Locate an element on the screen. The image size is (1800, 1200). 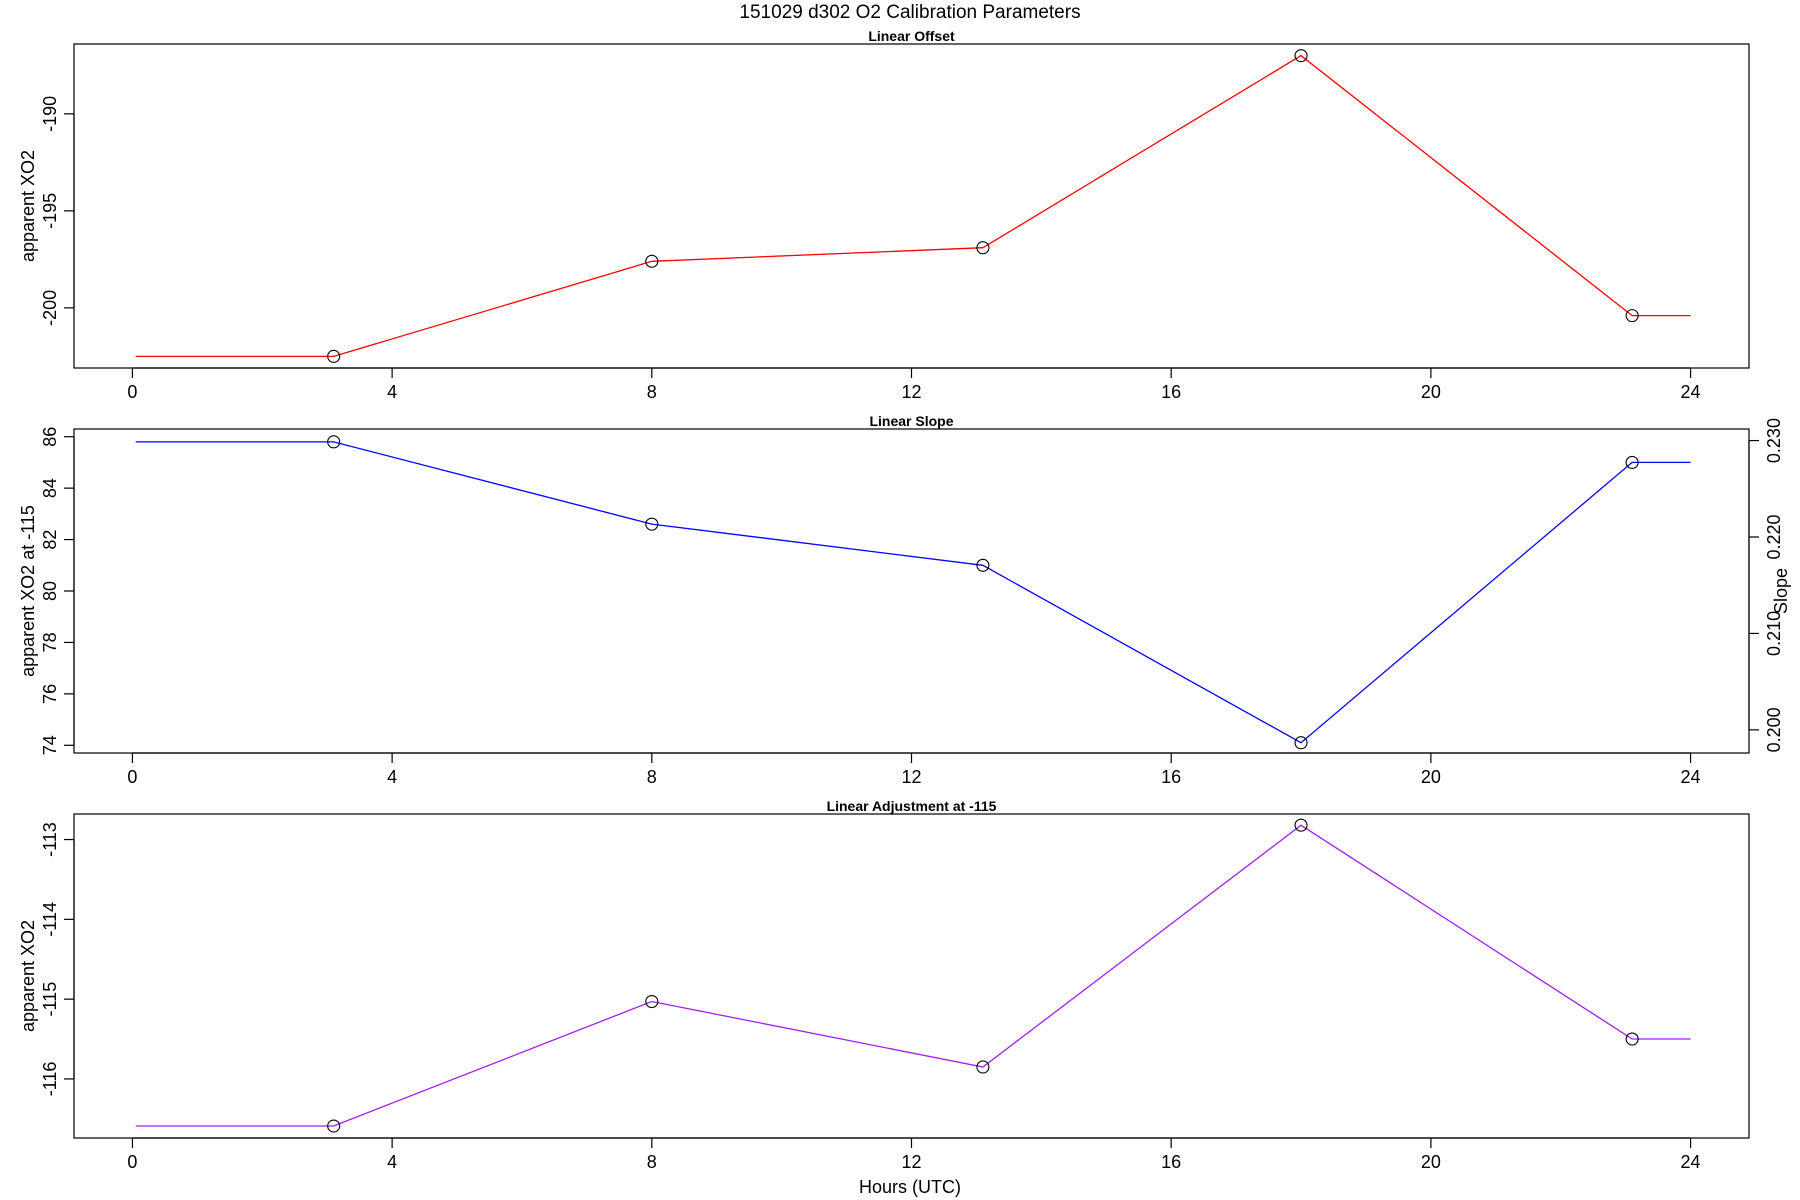
y-tick-label: -113 is located at coordinates (50, 839).